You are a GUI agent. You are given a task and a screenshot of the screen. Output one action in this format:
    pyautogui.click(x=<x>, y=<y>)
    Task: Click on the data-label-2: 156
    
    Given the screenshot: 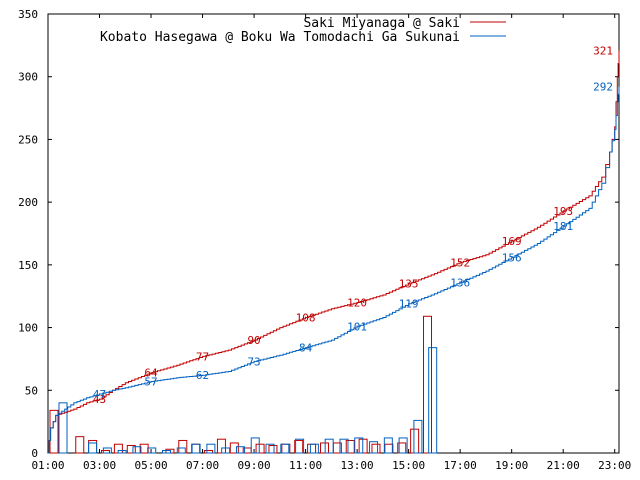 What is the action you would take?
    pyautogui.click(x=512, y=257)
    